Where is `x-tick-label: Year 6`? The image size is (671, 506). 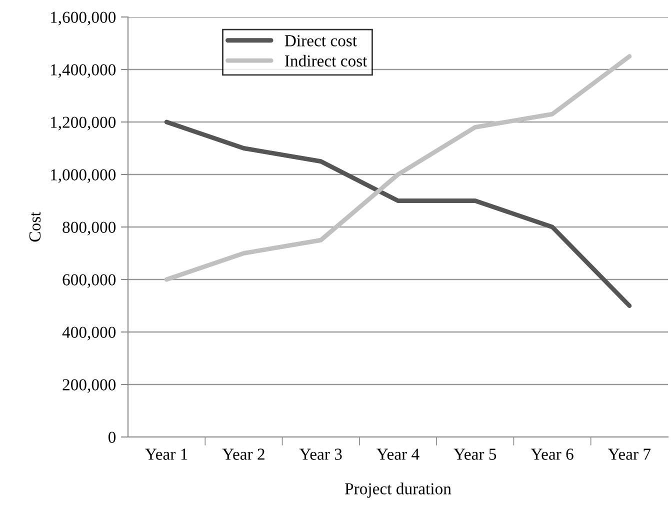 x-tick-label: Year 6 is located at coordinates (552, 454).